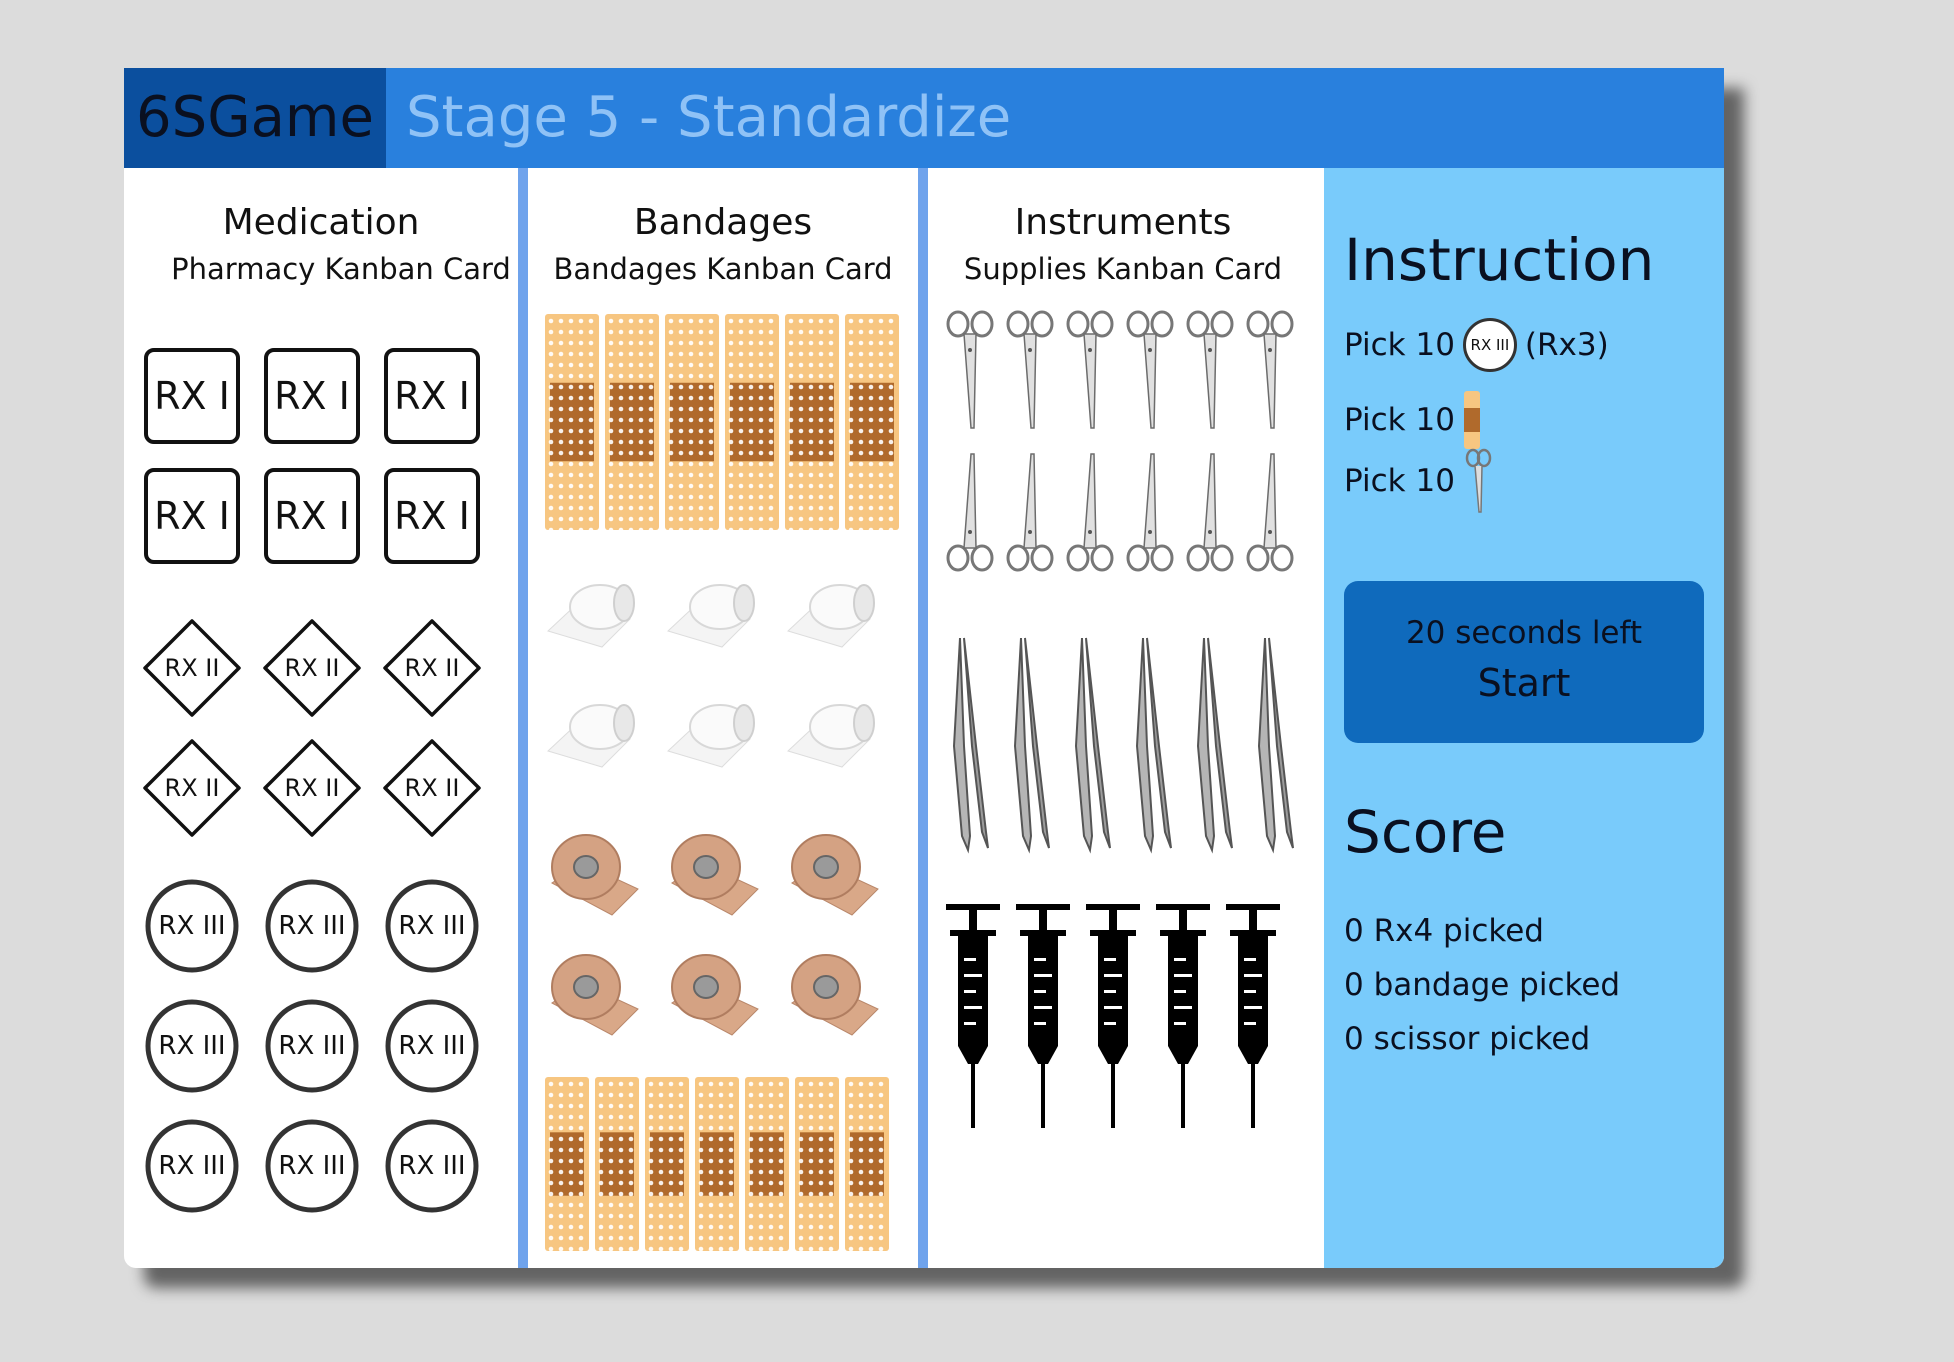 The height and width of the screenshot is (1362, 1954). I want to click on instruction-title: Instruction, so click(1499, 260).